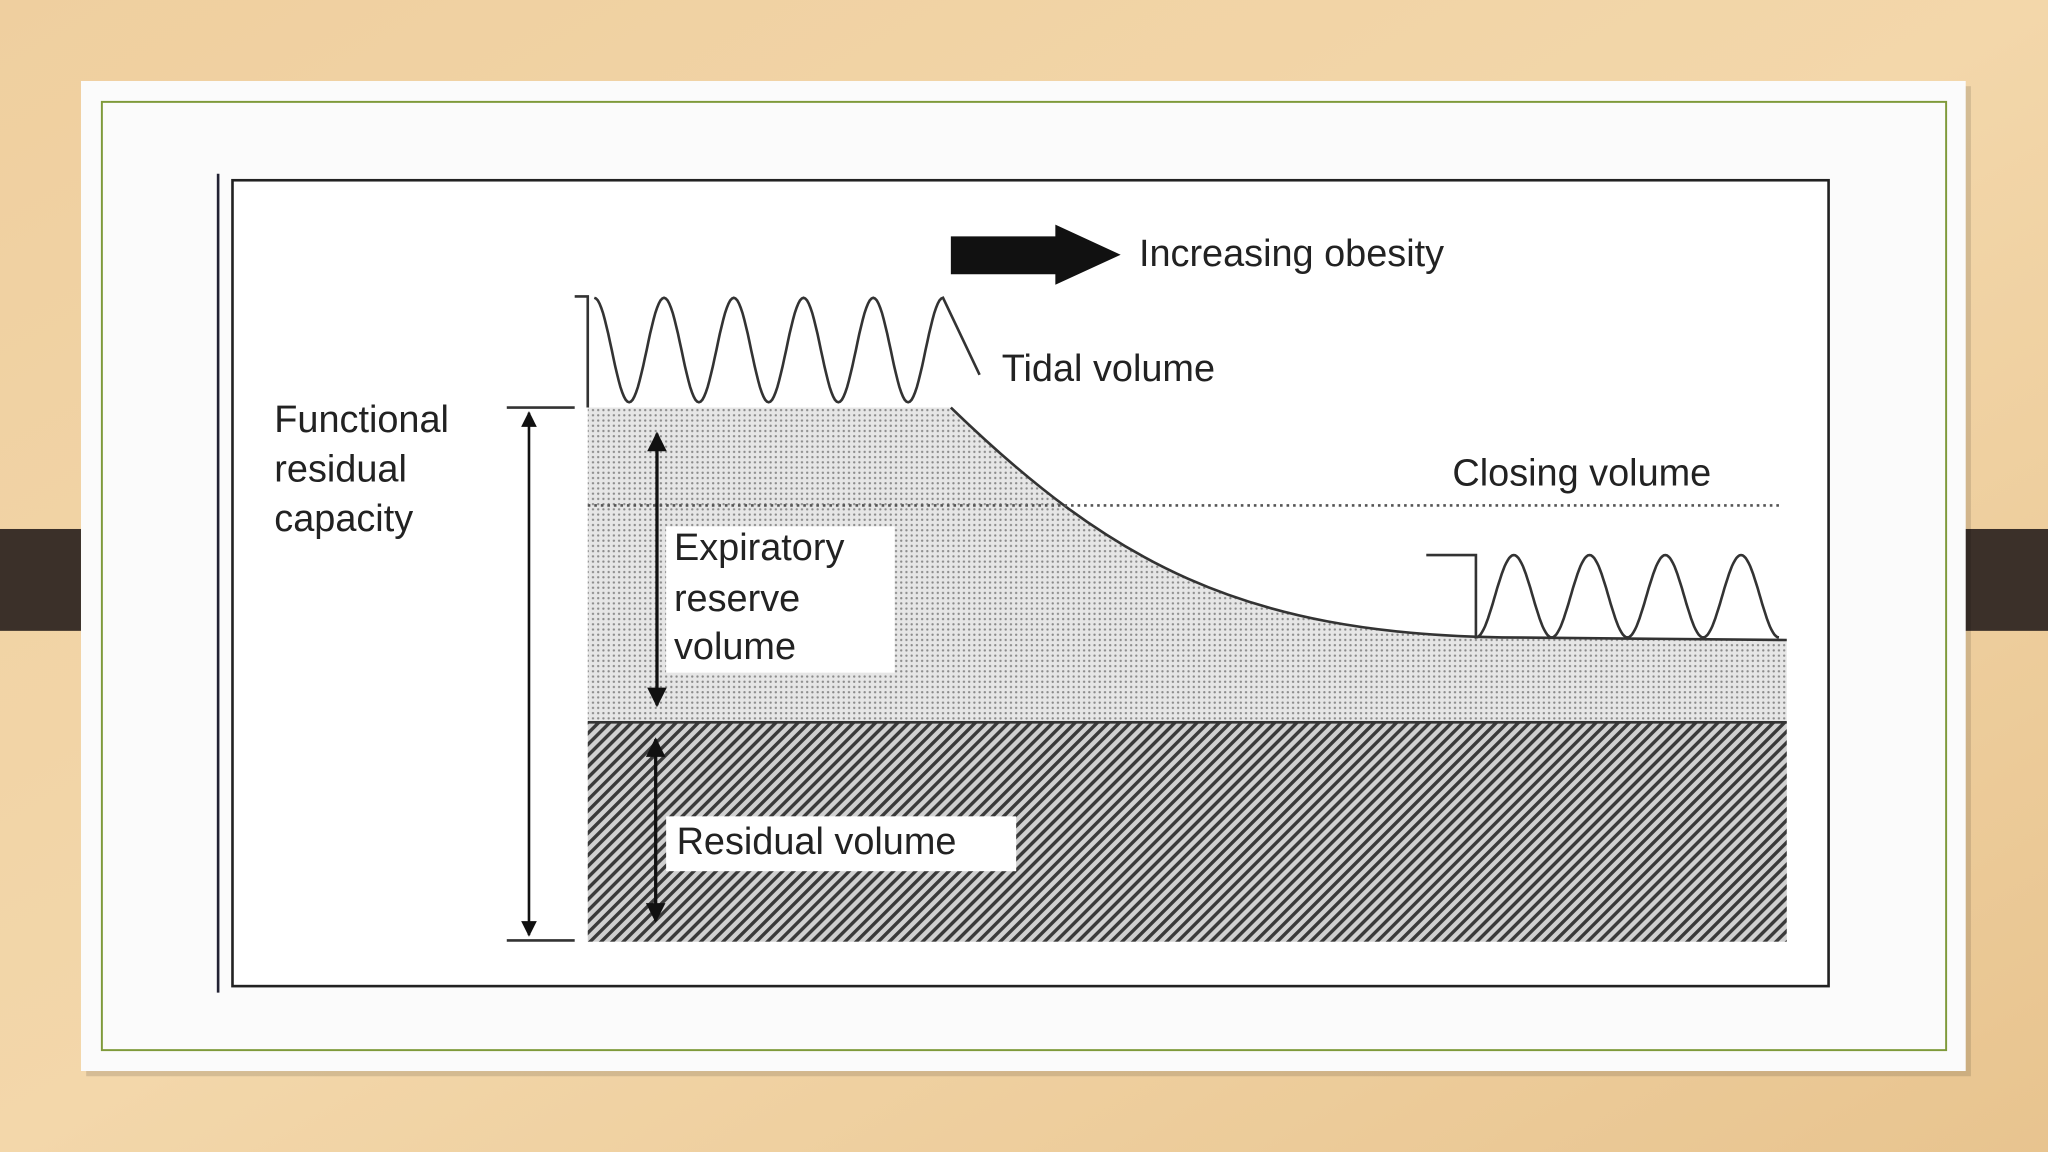  What do you see at coordinates (361, 420) in the screenshot?
I see `frc-label: Functional` at bounding box center [361, 420].